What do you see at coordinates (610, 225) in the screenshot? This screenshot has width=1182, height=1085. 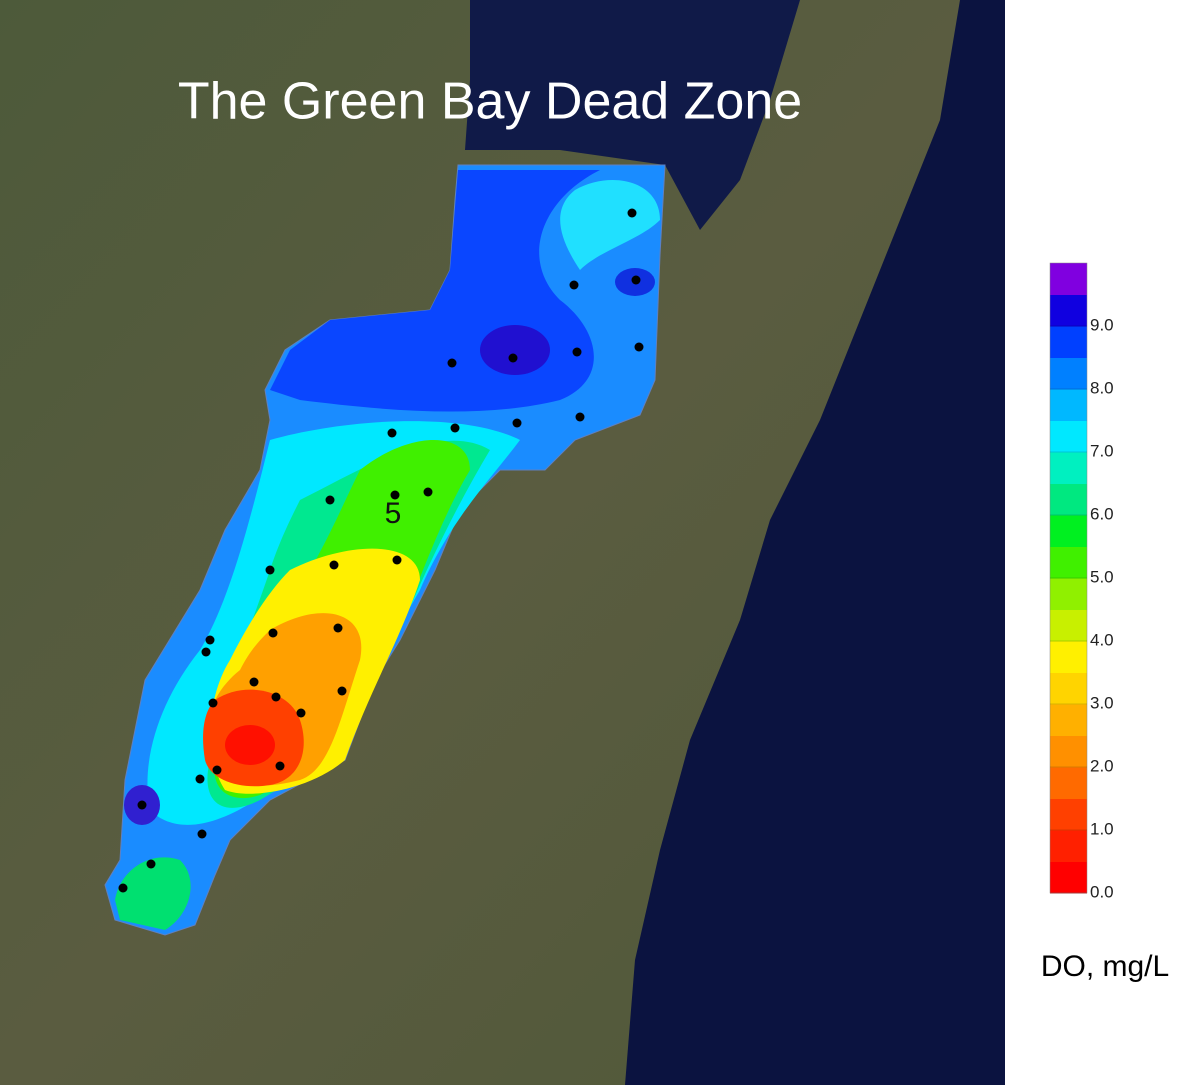 I see `contour-cyan-north` at bounding box center [610, 225].